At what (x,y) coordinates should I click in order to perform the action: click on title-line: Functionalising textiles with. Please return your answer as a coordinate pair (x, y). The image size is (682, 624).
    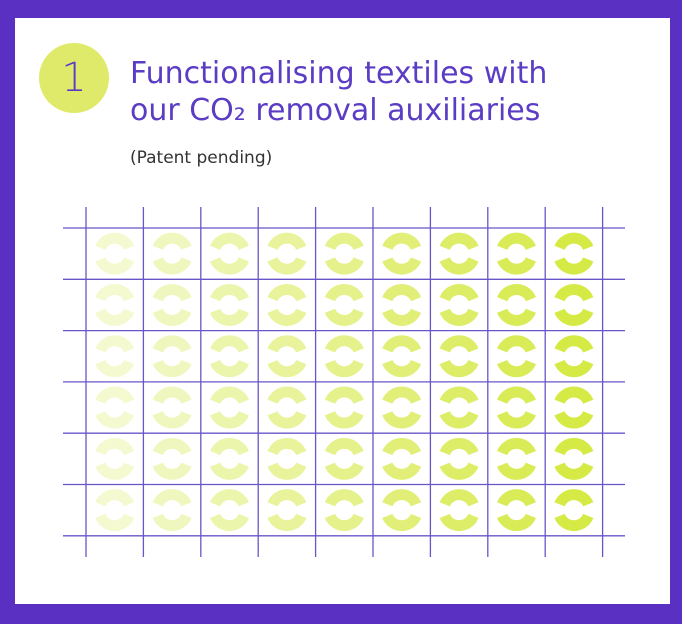
    Looking at the image, I should click on (338, 73).